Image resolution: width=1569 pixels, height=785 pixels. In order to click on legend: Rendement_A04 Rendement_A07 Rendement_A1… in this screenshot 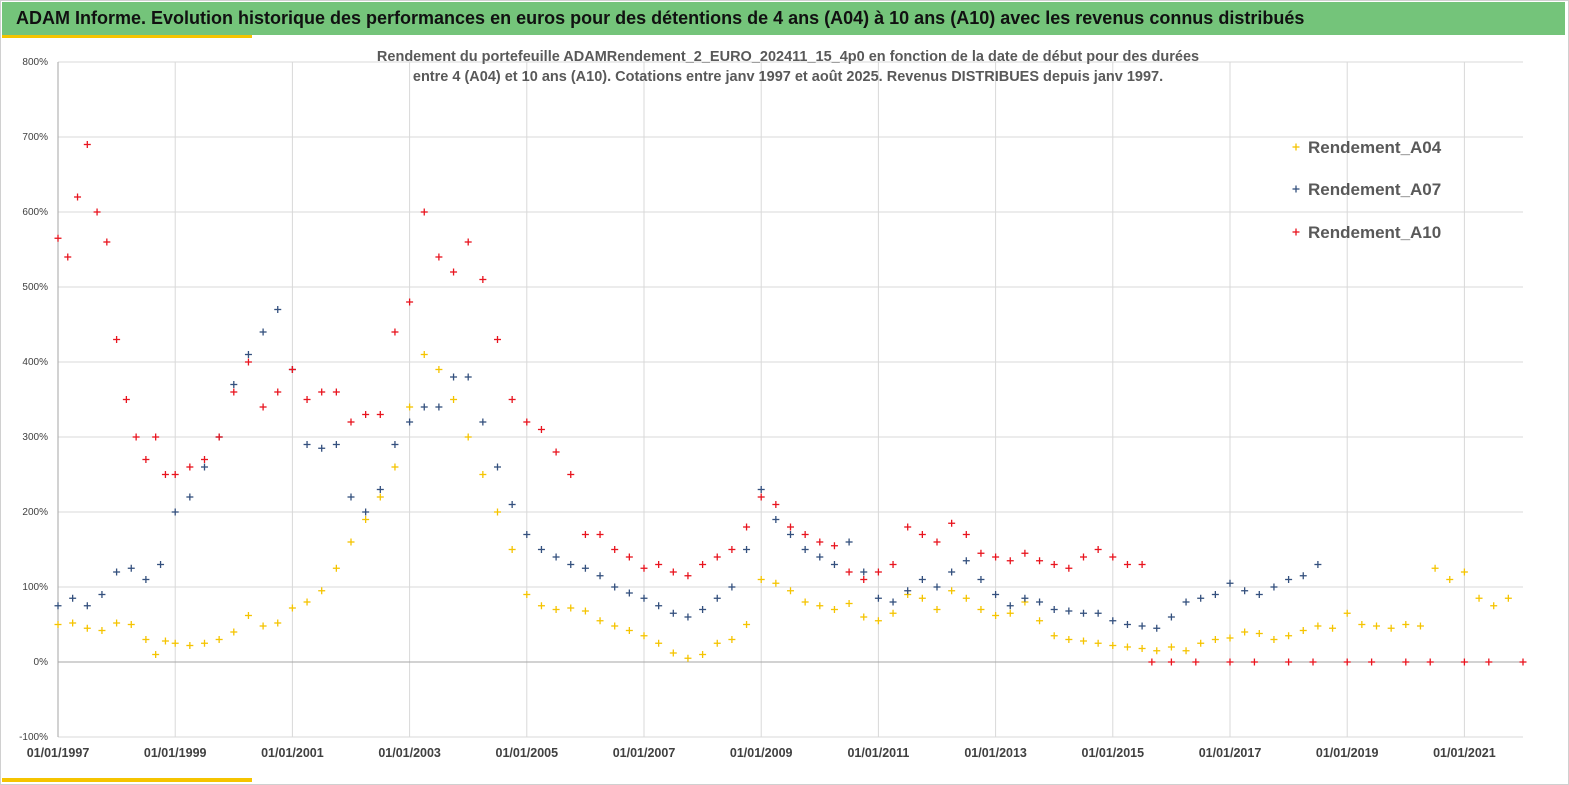, I will do `click(1375, 190)`.